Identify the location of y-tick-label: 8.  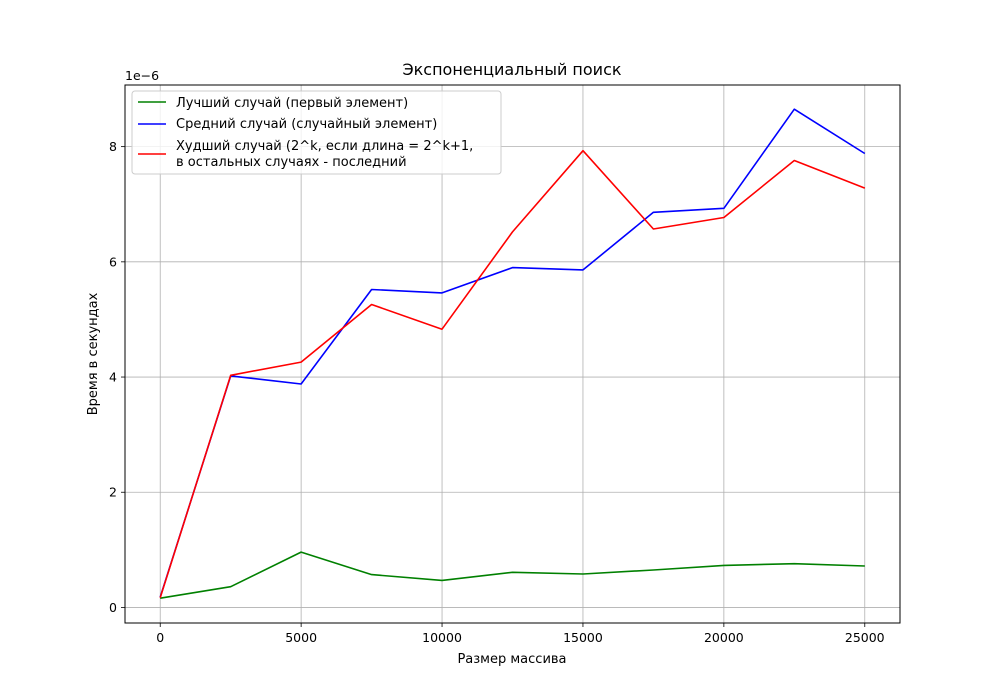
(113, 146).